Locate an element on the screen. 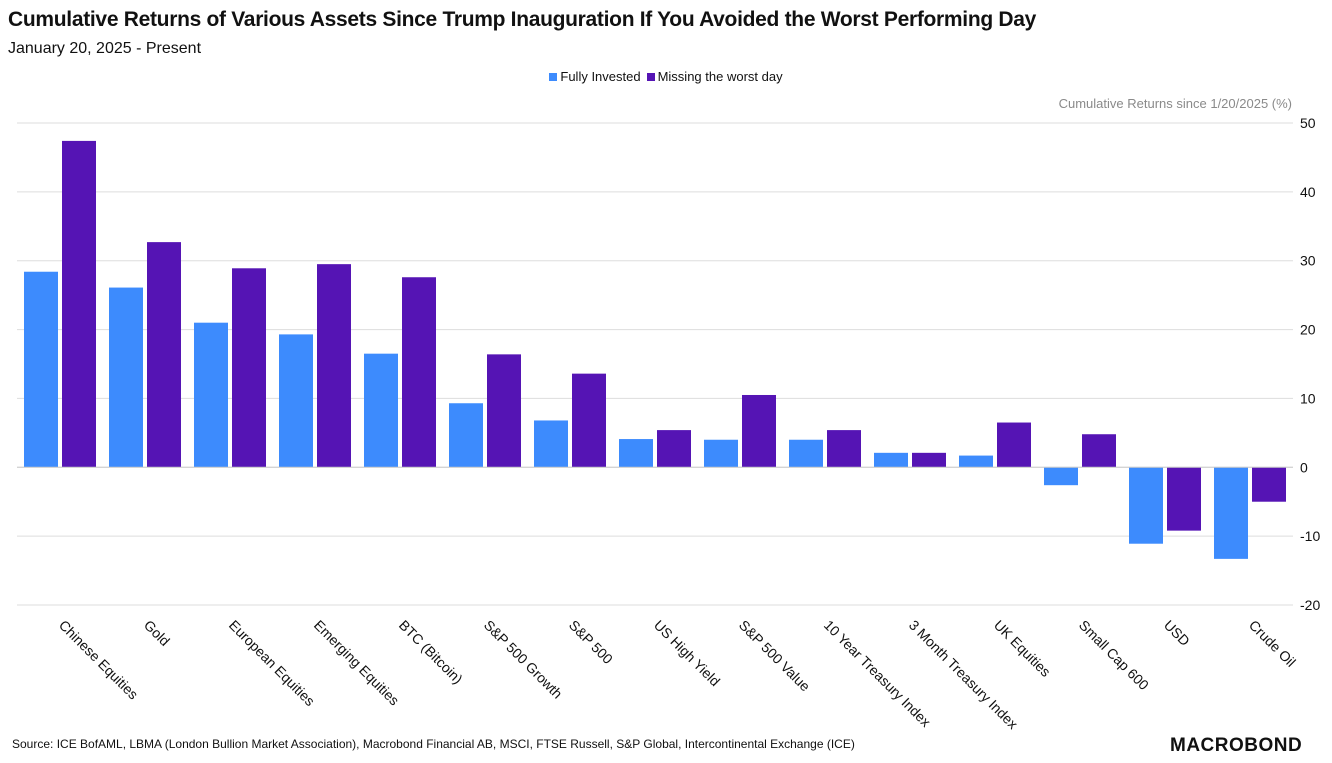 The width and height of the screenshot is (1332, 763). legend-swatch-missing-worst-day is located at coordinates (650, 76).